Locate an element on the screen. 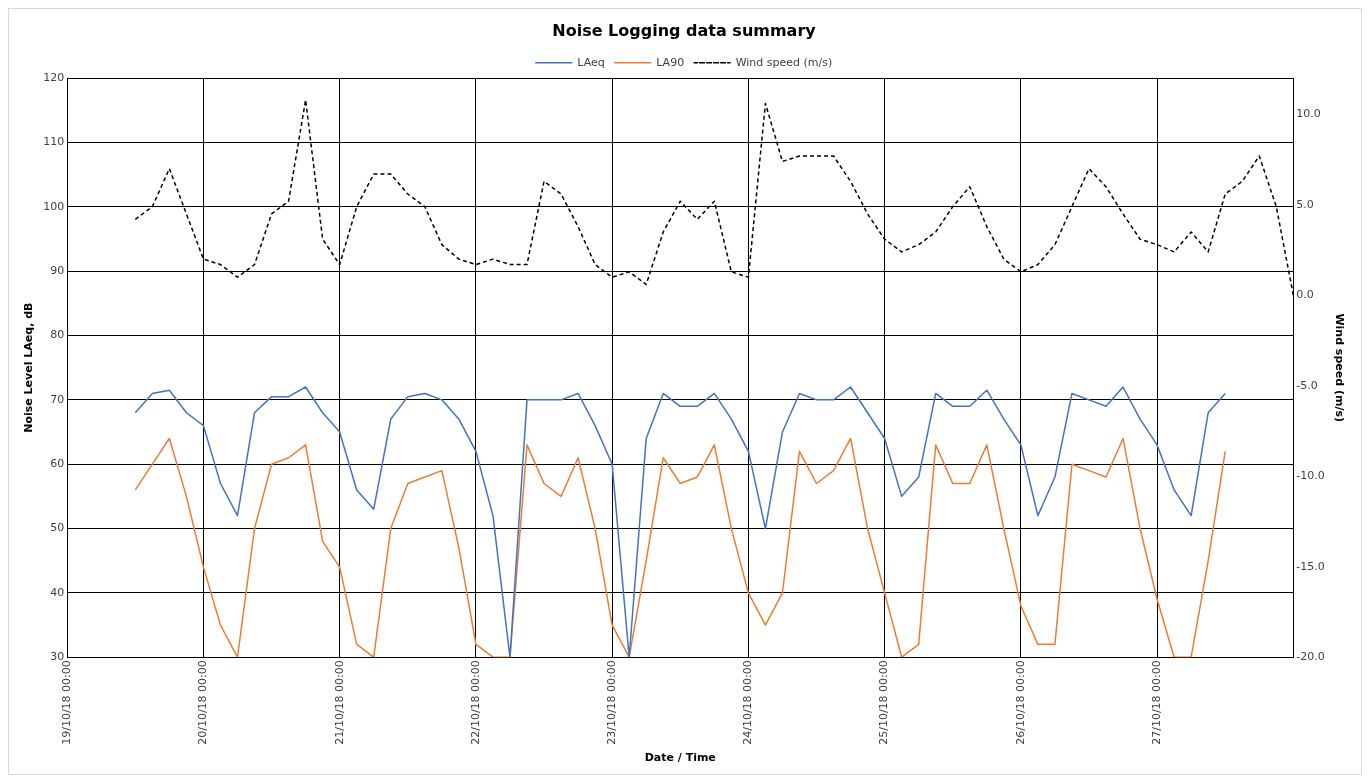 The height and width of the screenshot is (783, 1370). x-tick-label: 20/10/18 00:00 is located at coordinates (203, 702).